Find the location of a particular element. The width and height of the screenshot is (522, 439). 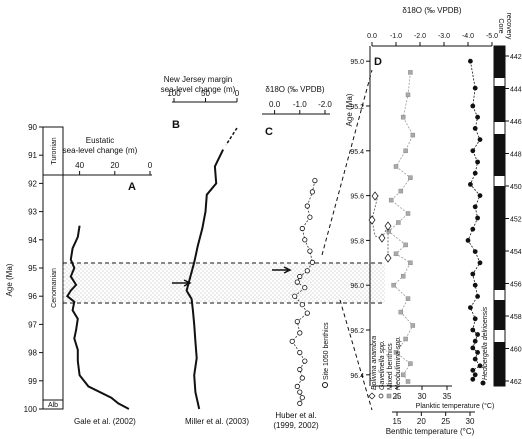

panel-d-top-tick-label: -1.0 is located at coordinates (396, 36).